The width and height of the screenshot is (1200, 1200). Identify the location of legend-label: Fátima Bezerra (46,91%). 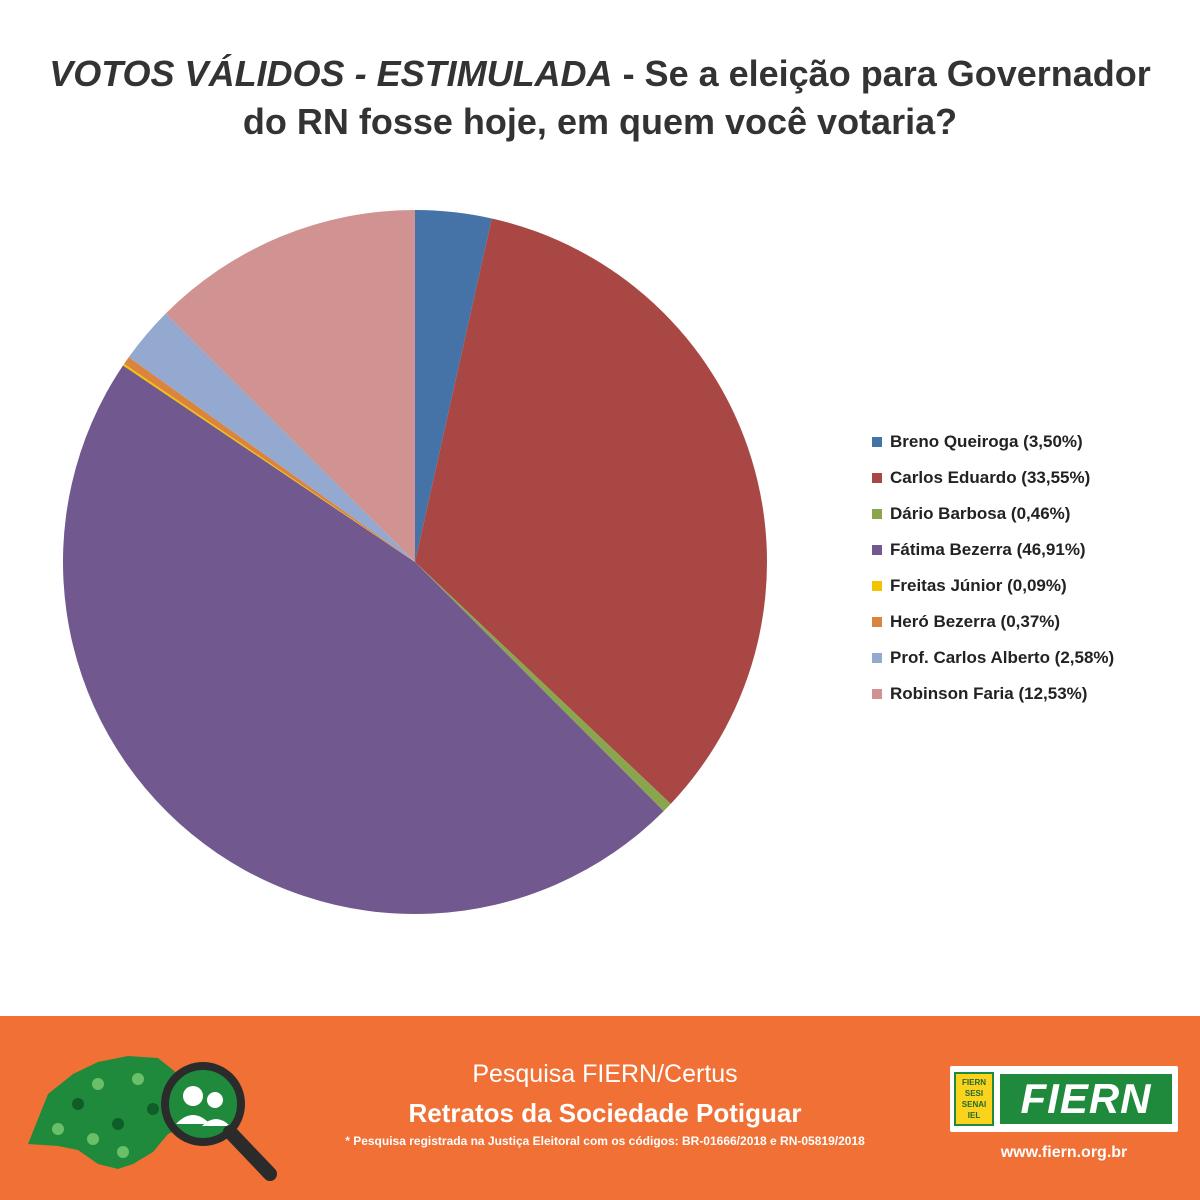
(988, 549).